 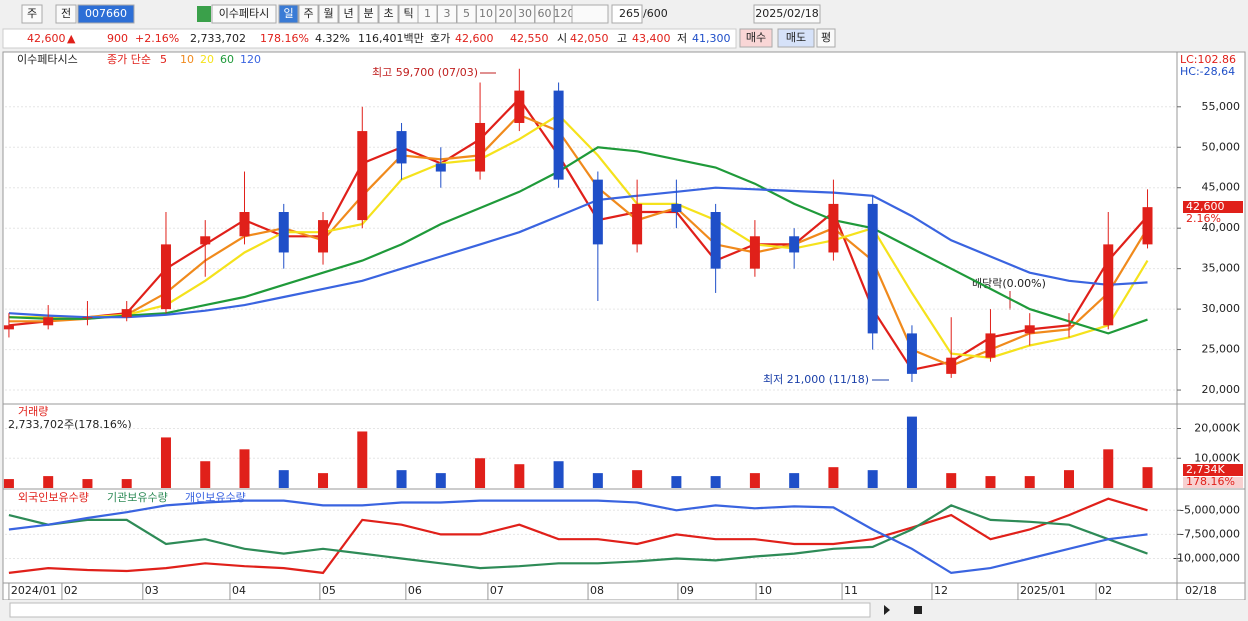 What do you see at coordinates (250, 59) in the screenshot?
I see `legend-entry: 120` at bounding box center [250, 59].